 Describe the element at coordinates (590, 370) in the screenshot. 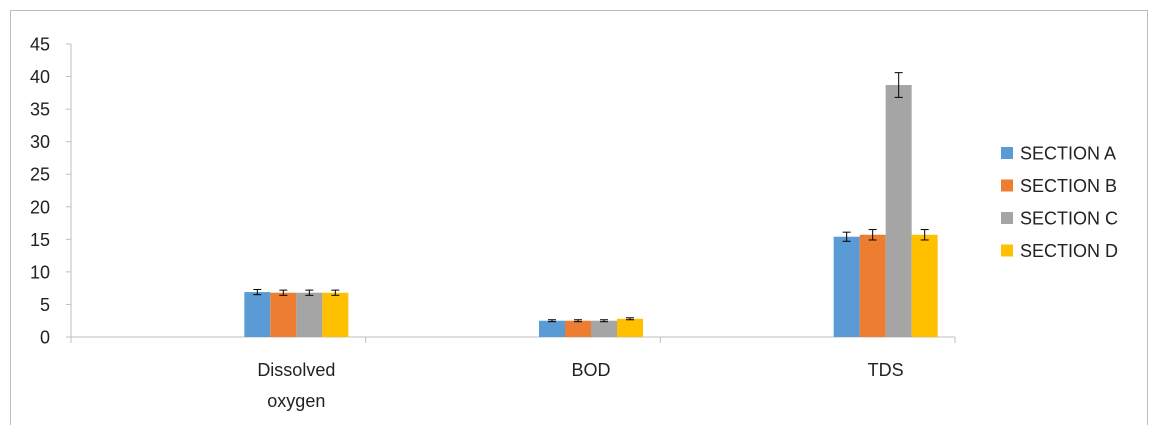

I see `x-category-label: BOD` at that location.